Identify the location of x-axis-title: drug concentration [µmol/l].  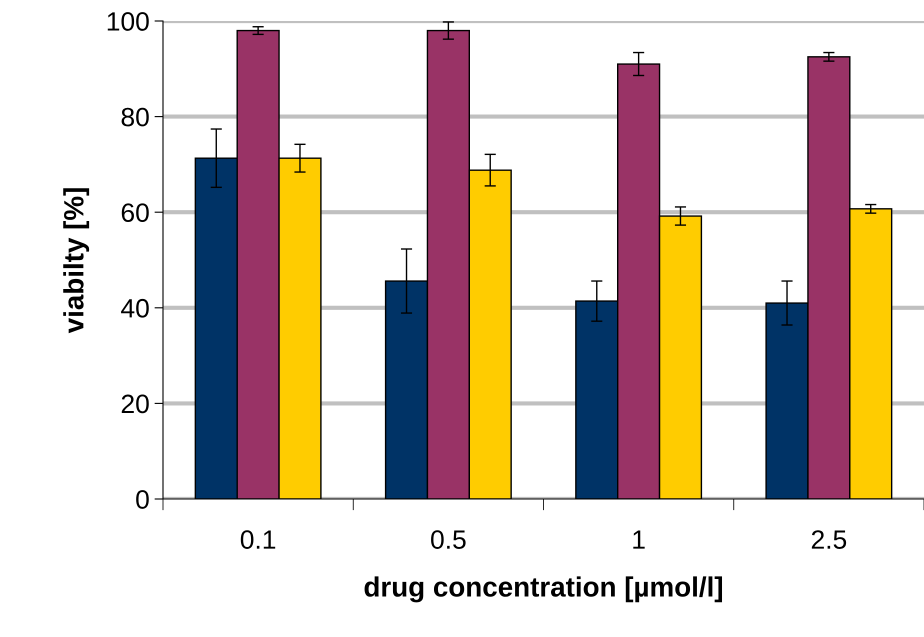
(543, 589).